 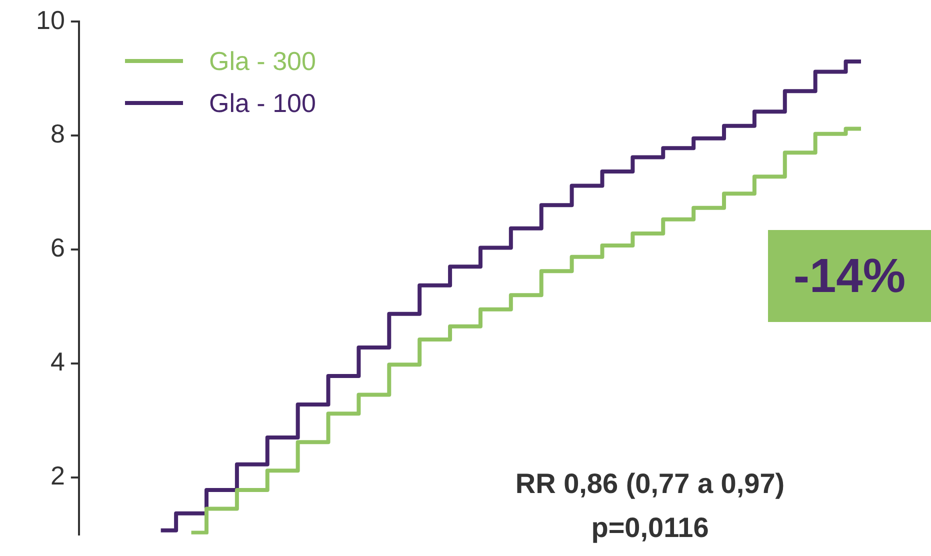 I want to click on y-tick-label: 4, so click(x=57, y=361).